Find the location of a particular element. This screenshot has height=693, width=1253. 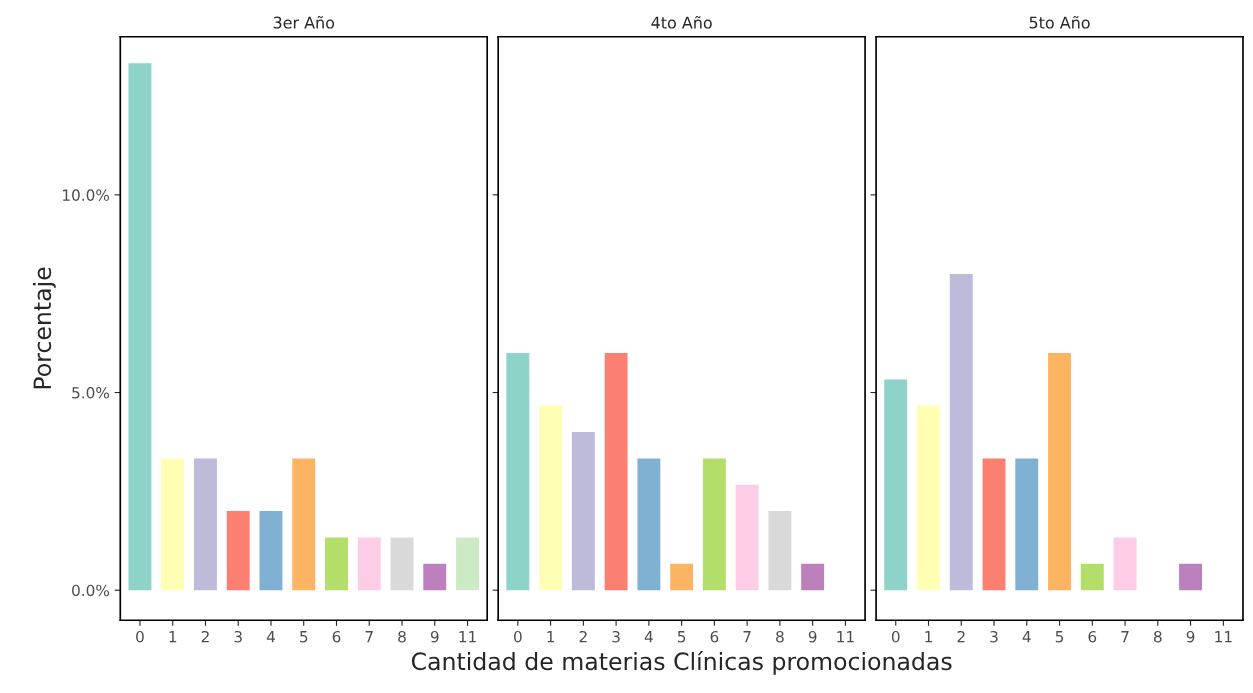

chart-title: 4to Año is located at coordinates (681, 22).